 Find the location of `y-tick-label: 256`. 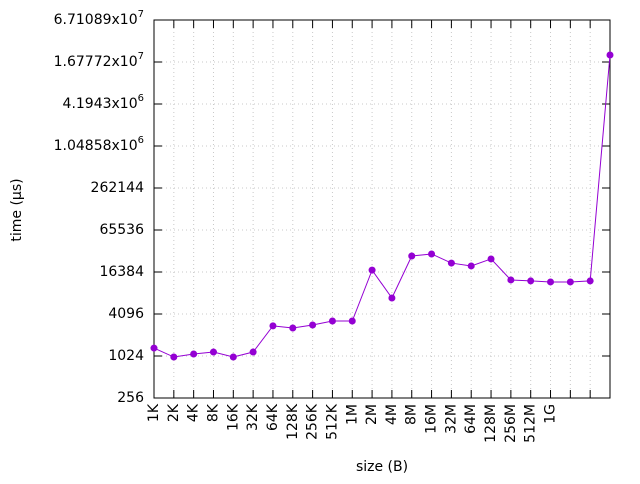

y-tick-label: 256 is located at coordinates (130, 398).